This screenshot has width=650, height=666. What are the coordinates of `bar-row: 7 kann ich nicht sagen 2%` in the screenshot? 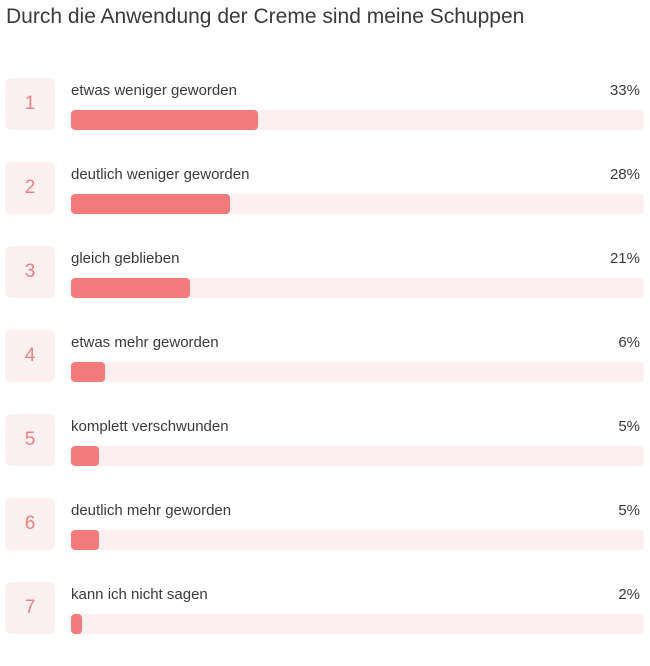 It's located at (325, 624).